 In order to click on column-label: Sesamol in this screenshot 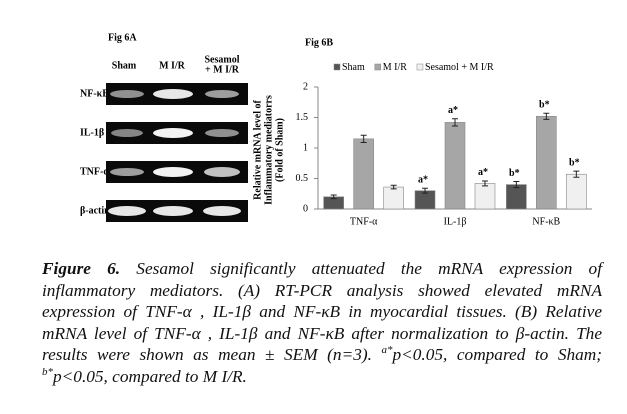, I will do `click(222, 59)`.